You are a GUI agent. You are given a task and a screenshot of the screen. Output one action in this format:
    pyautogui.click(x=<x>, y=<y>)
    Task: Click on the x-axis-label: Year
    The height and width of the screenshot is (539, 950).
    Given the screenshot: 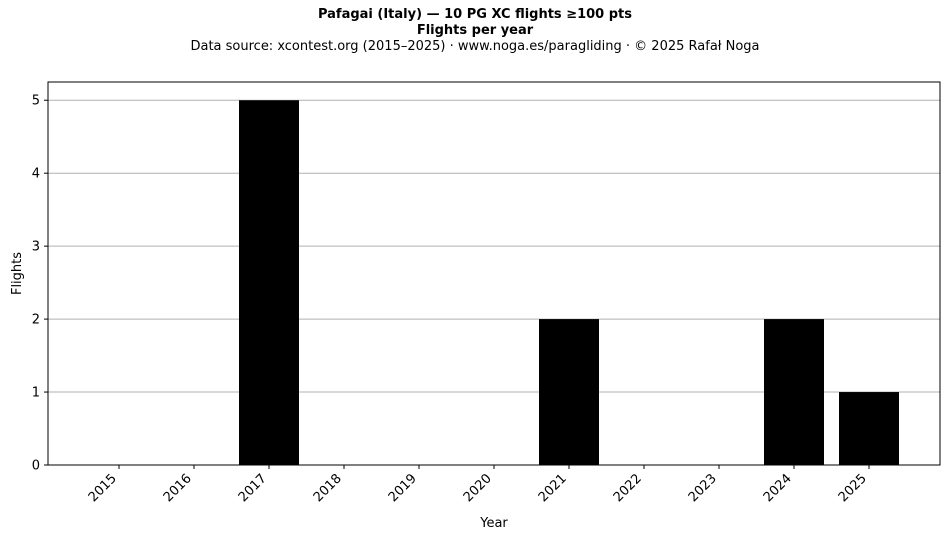 What is the action you would take?
    pyautogui.click(x=493, y=523)
    